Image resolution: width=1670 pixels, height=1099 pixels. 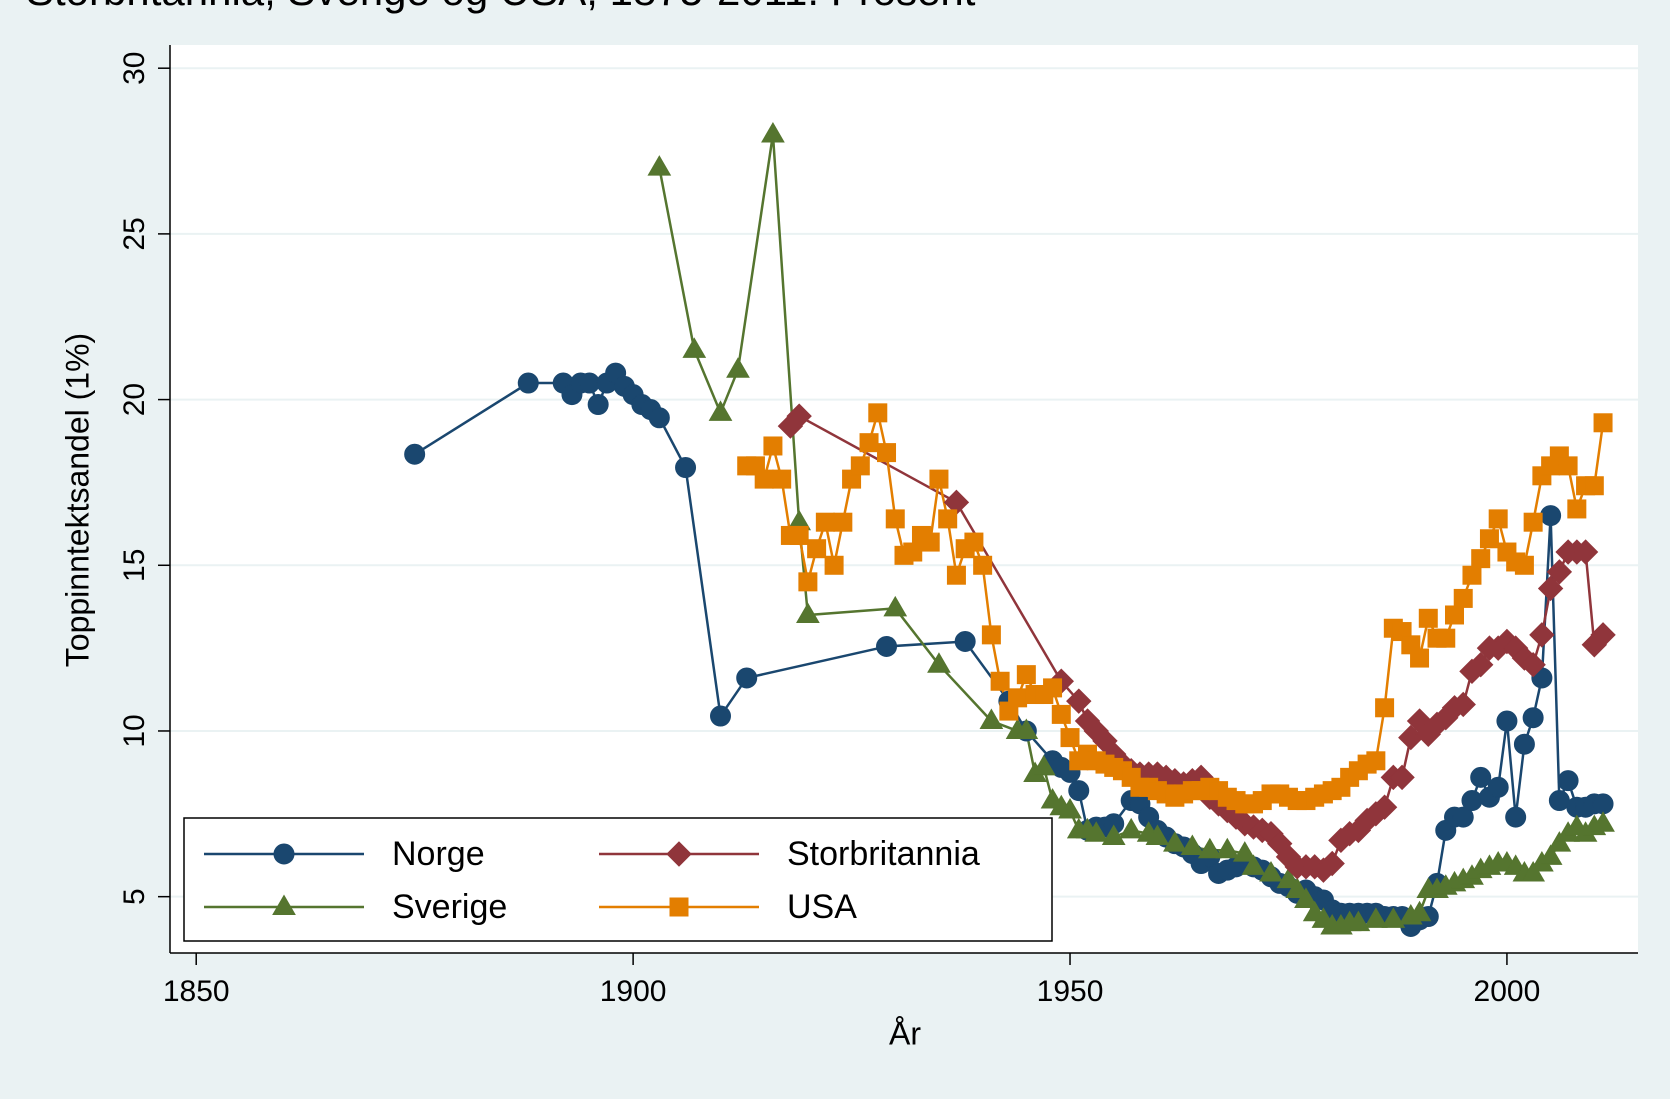 What do you see at coordinates (134, 68) in the screenshot?
I see `y-tick-label: 30` at bounding box center [134, 68].